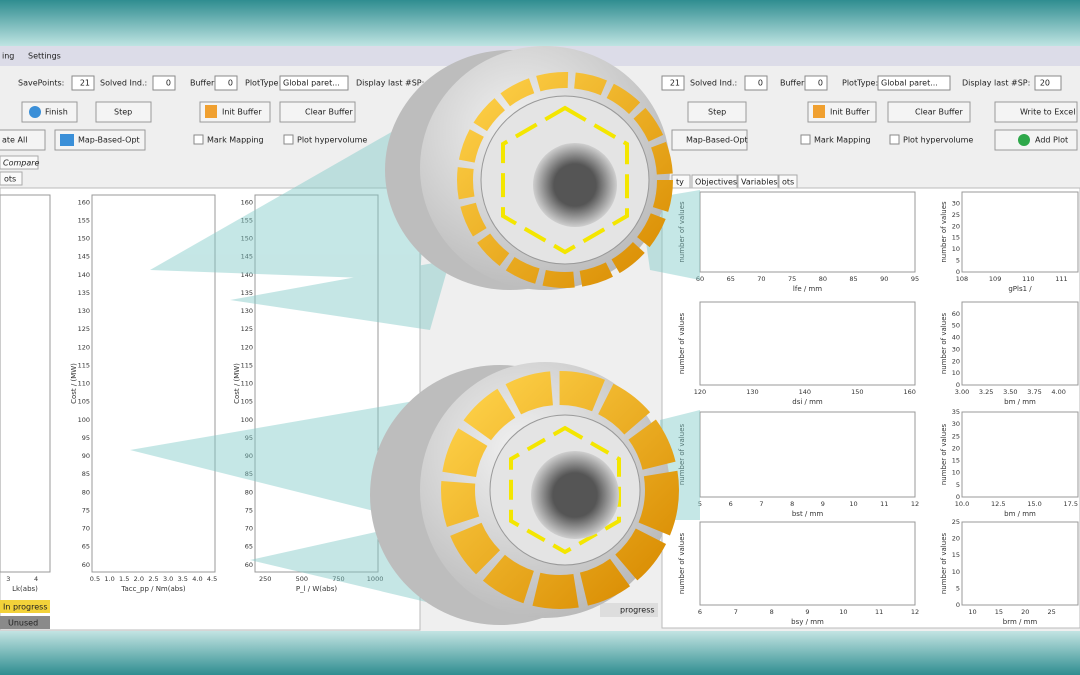 This screenshot has width=1080, height=675. I want to click on label: PlotType:, so click(860, 83).